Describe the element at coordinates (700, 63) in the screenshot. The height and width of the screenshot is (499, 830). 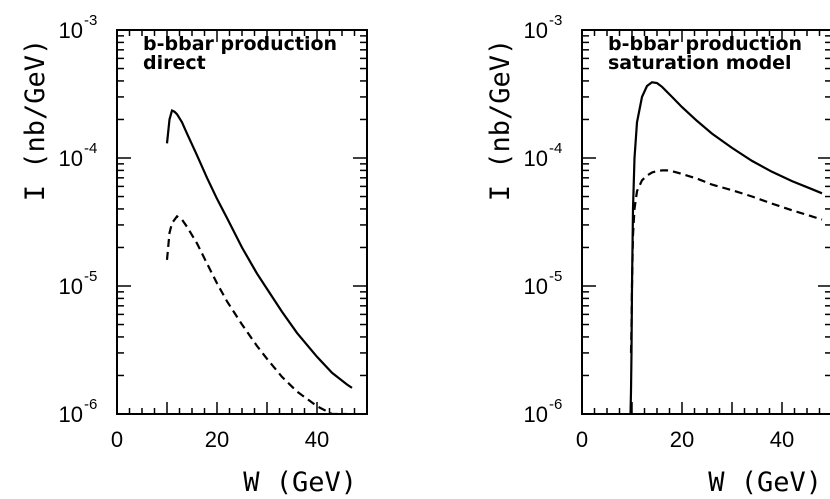
I see `annotation-line-2: saturation model` at that location.